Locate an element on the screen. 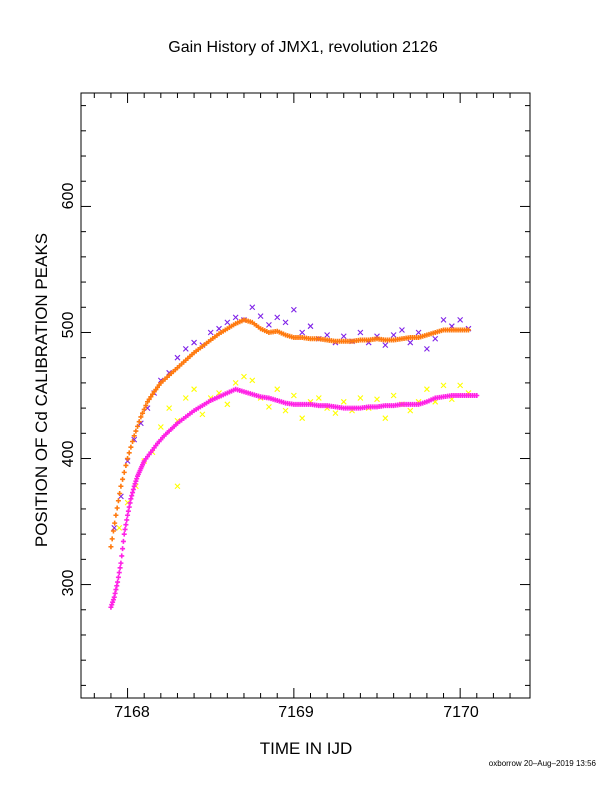 The height and width of the screenshot is (792, 612). y-tick-label-500: 500 is located at coordinates (68, 325).